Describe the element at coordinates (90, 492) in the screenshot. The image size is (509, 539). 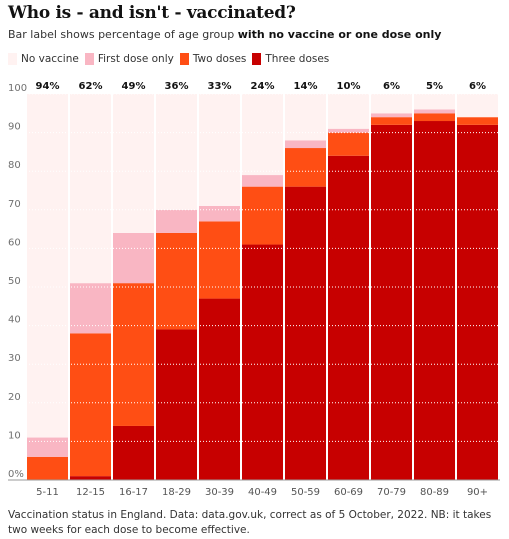
I see `x-tick-label-12-15: 12-15` at that location.